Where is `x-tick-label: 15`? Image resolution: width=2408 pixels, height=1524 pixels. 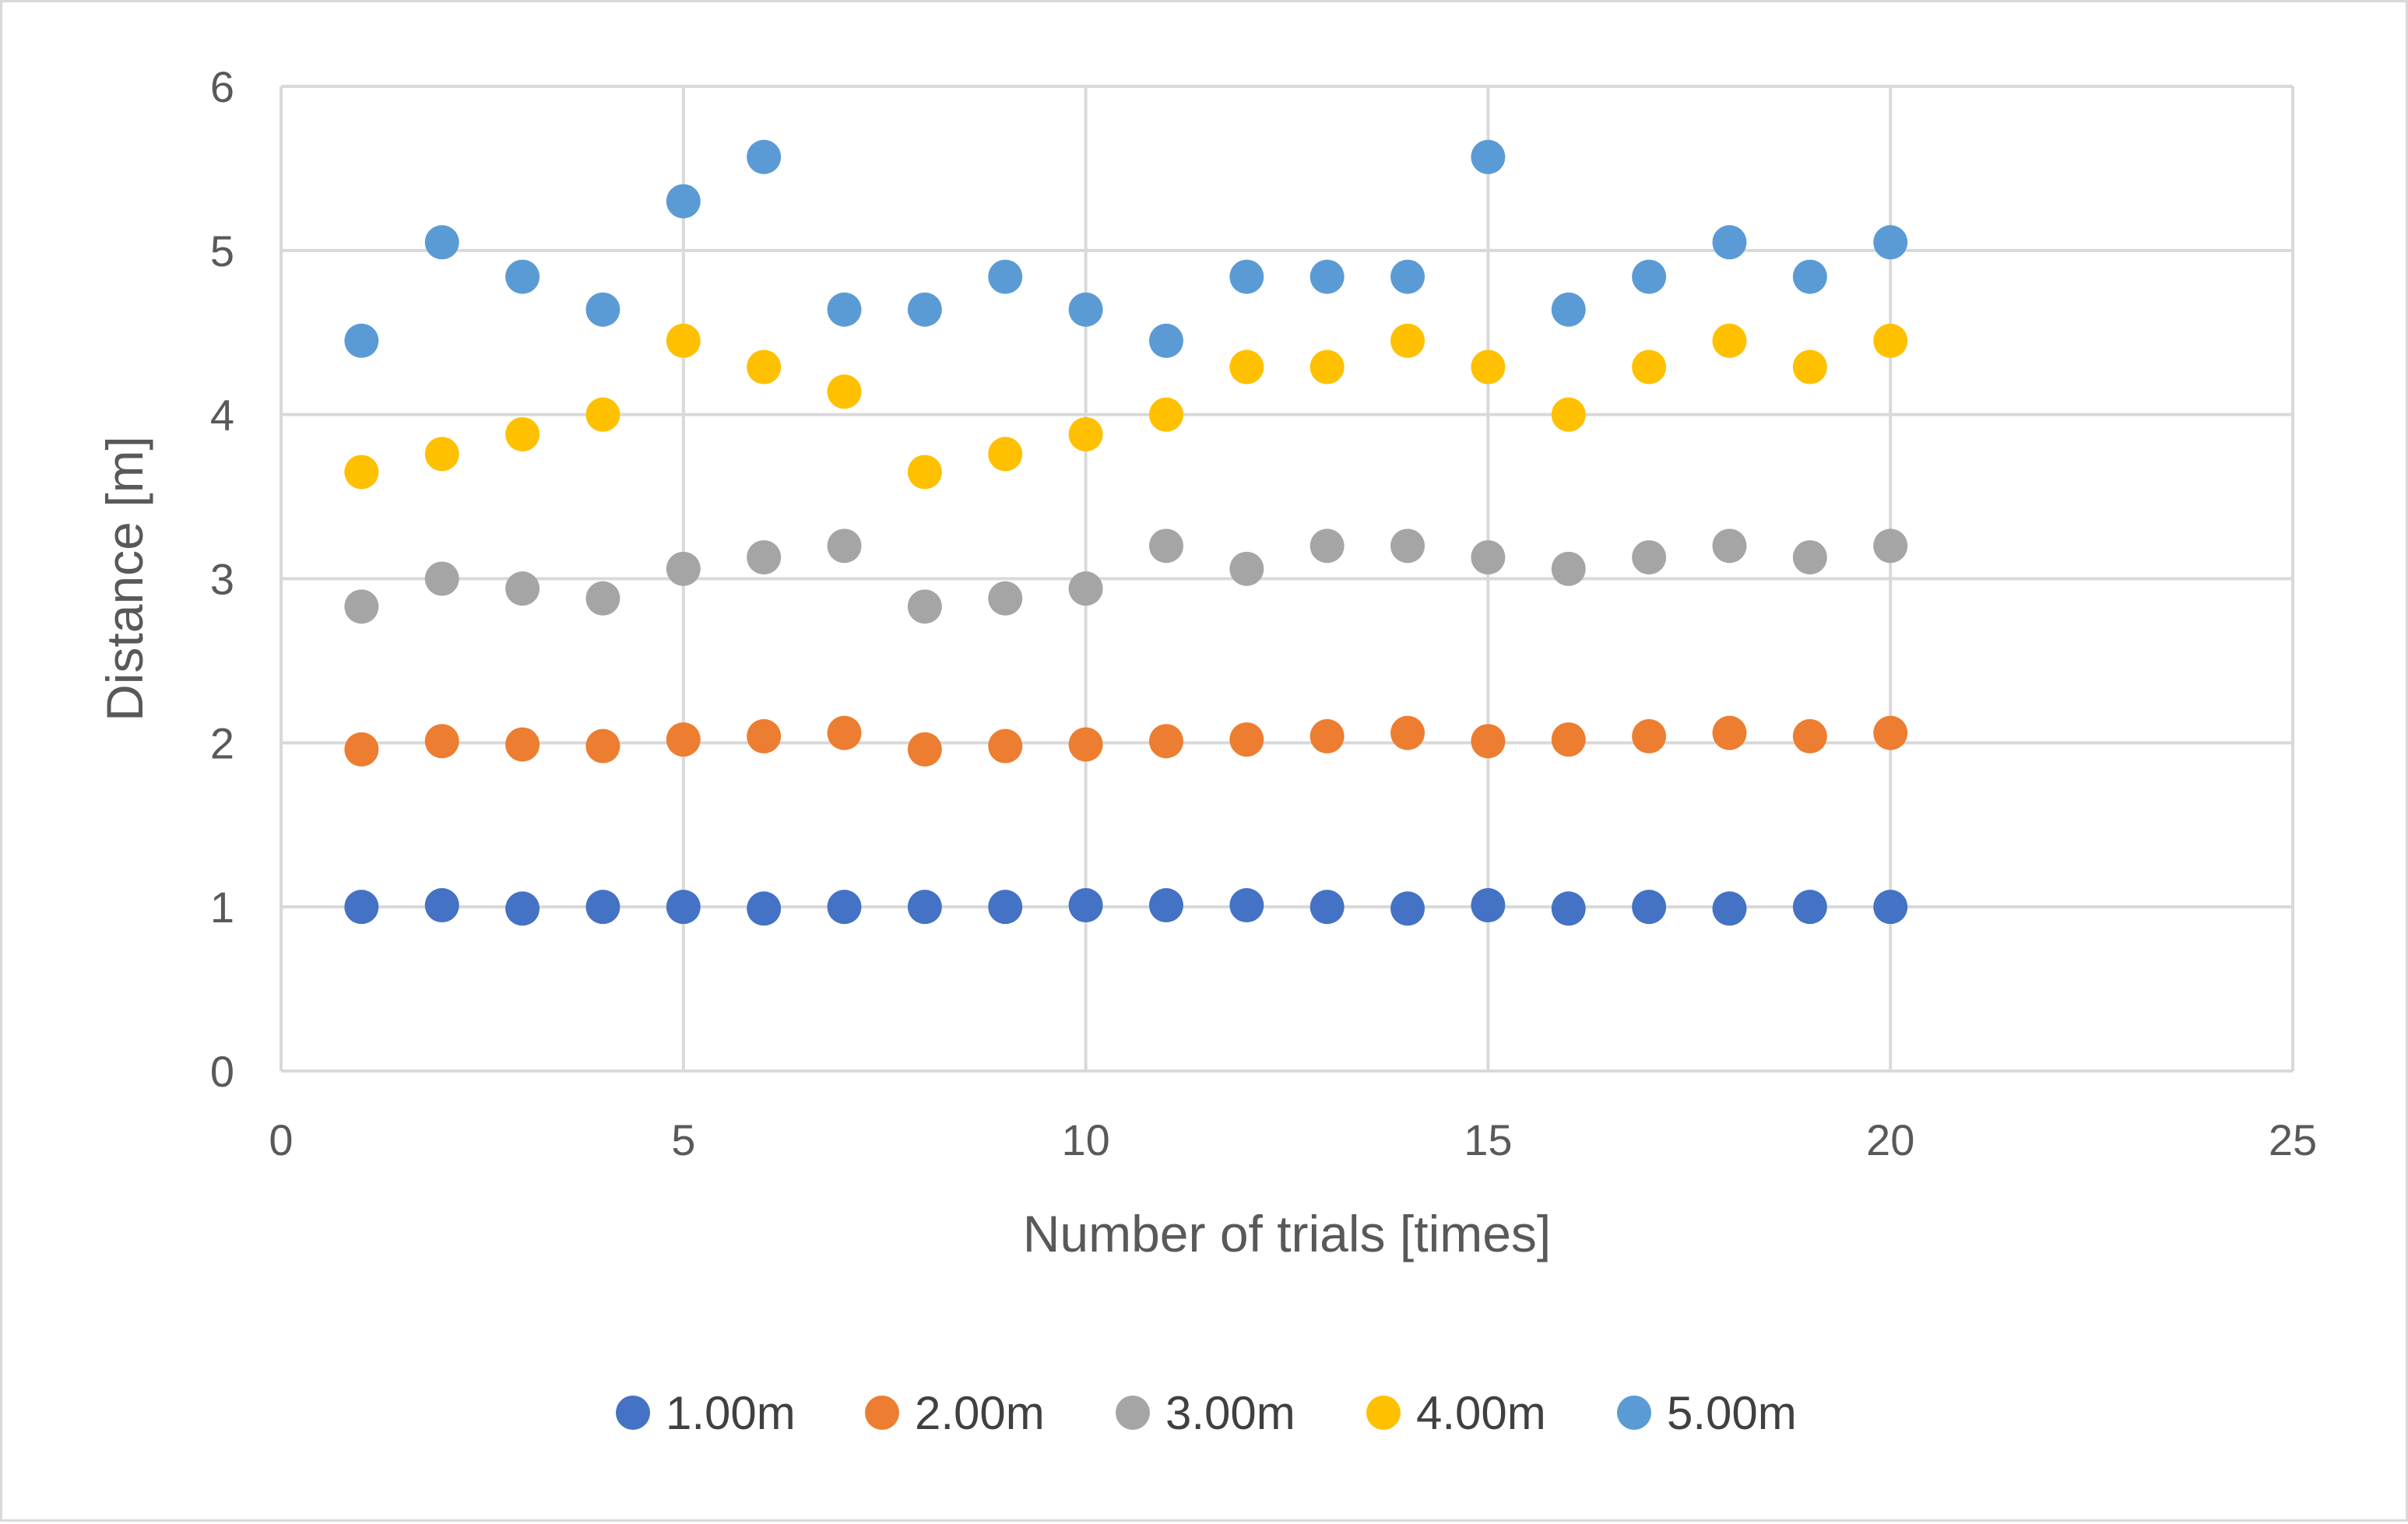 x-tick-label: 15 is located at coordinates (1488, 1139).